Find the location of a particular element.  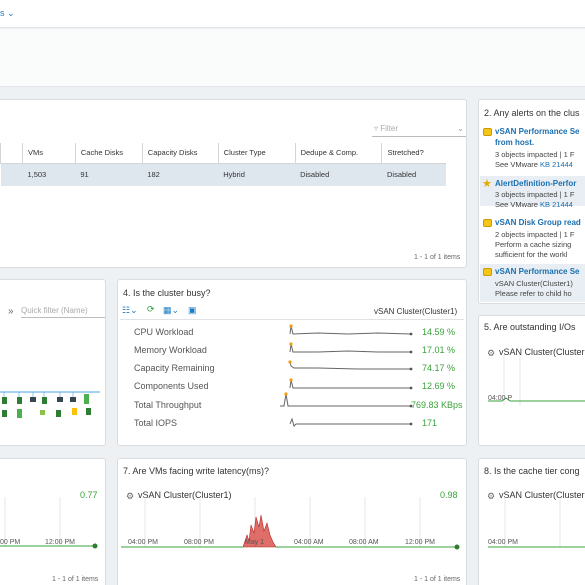

sparkline-throughput is located at coordinates (345, 400).